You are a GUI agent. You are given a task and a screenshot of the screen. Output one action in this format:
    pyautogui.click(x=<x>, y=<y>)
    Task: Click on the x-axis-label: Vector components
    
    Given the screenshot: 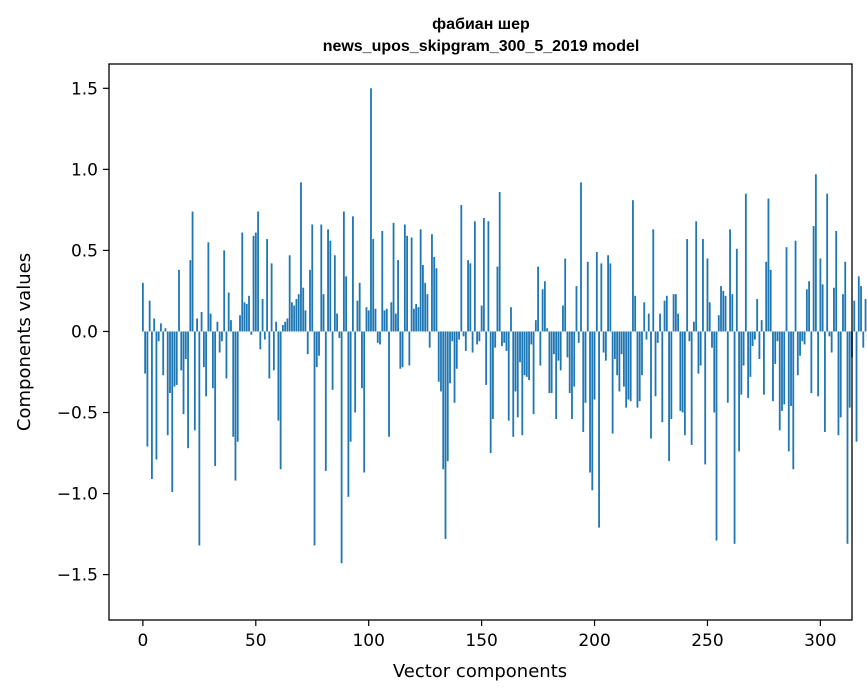 What is the action you would take?
    pyautogui.click(x=480, y=671)
    